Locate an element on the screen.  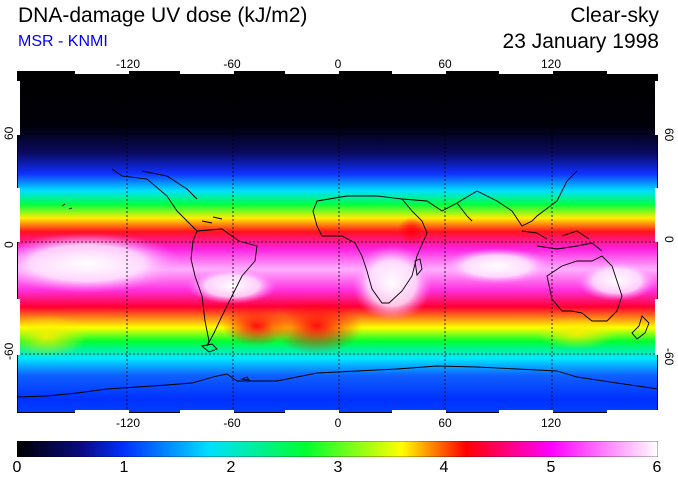
lon-tick-top: -60 is located at coordinates (232, 64).